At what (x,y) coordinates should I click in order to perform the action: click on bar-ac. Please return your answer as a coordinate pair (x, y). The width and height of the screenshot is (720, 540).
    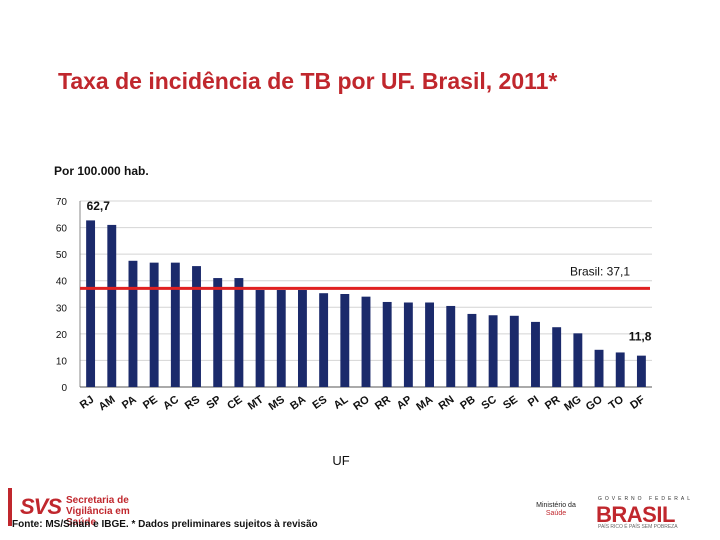
    Looking at the image, I should click on (175, 324).